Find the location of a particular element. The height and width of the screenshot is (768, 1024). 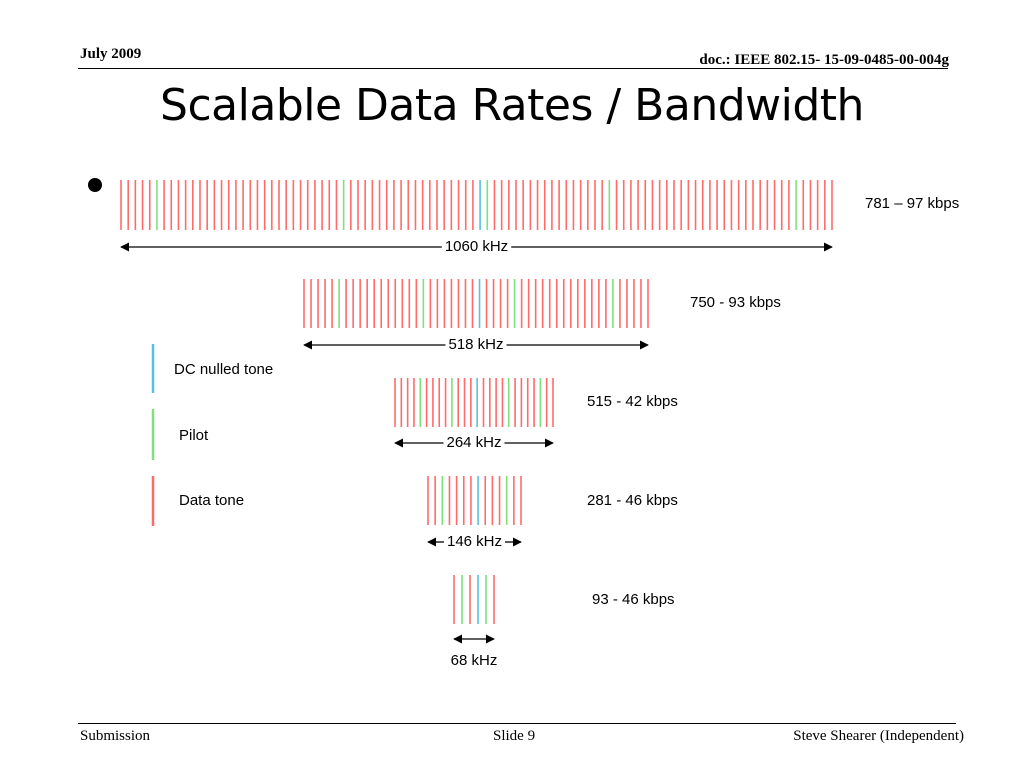

data-rate-label: 781 – 97 kbps is located at coordinates (912, 203).